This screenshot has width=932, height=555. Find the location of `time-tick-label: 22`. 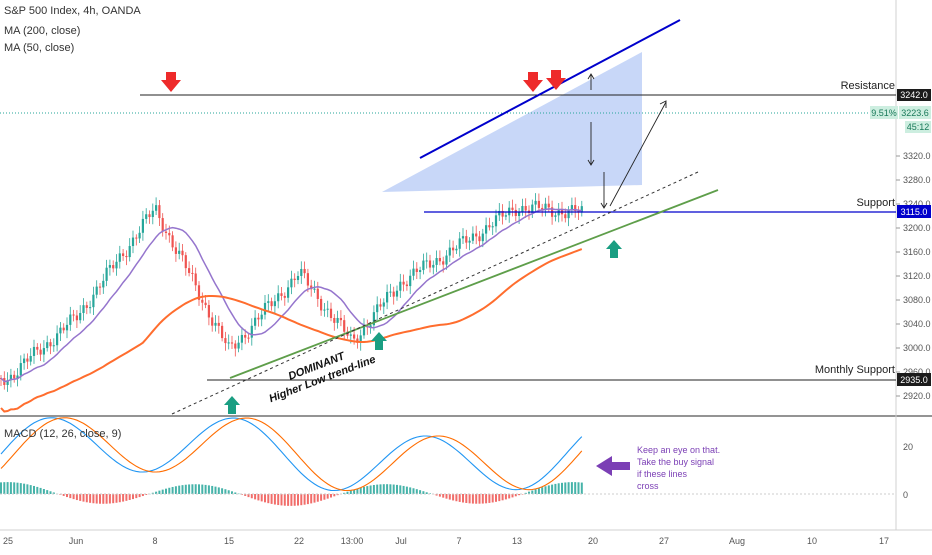

time-tick-label: 22 is located at coordinates (299, 541).